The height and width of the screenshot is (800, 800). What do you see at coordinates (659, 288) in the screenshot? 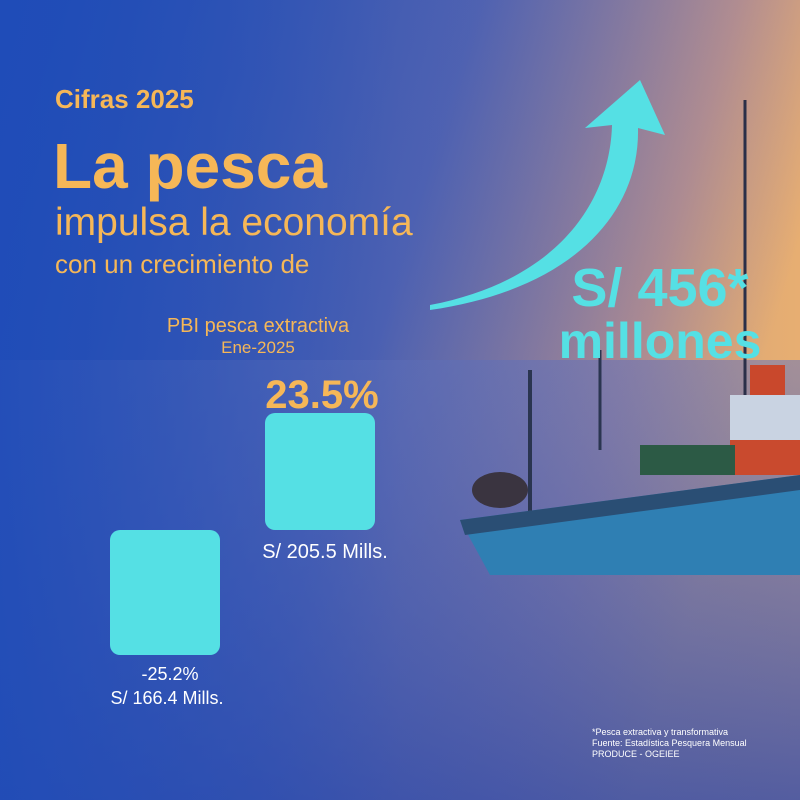
I see `highlight-value: S/ 456*` at bounding box center [659, 288].